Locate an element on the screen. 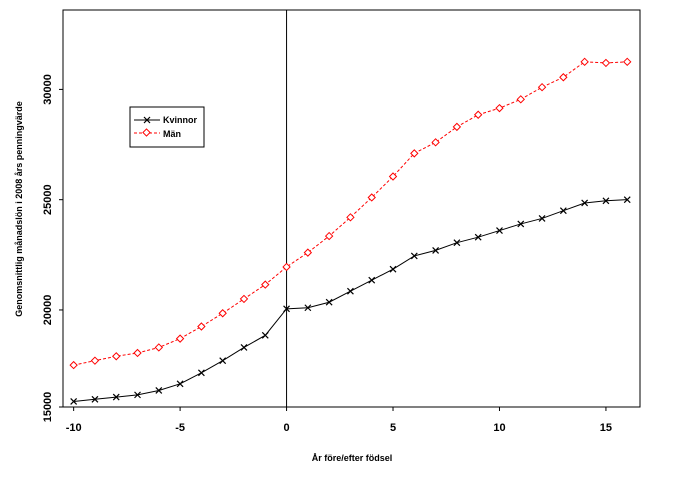 The height and width of the screenshot is (481, 677). legend-label-kvinnor: Kvinnor is located at coordinates (180, 120).